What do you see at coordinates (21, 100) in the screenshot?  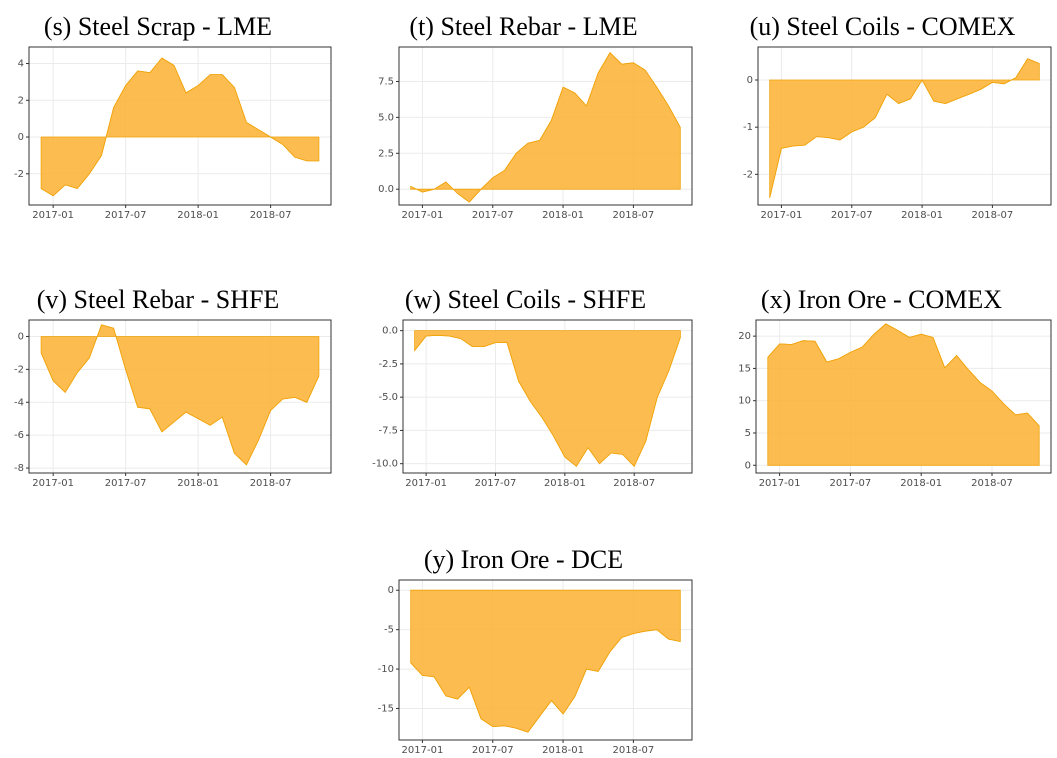 I see `y-tick-label: 2` at bounding box center [21, 100].